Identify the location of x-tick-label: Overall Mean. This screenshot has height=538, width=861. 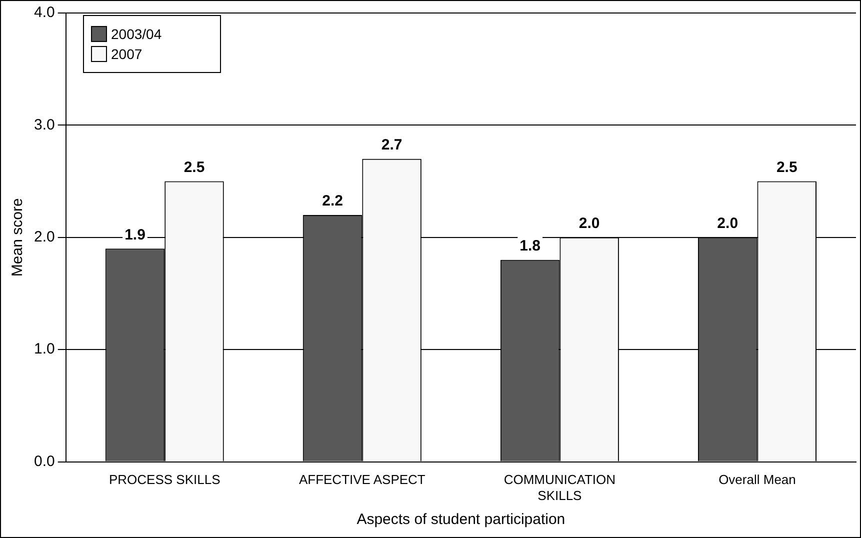
(757, 480).